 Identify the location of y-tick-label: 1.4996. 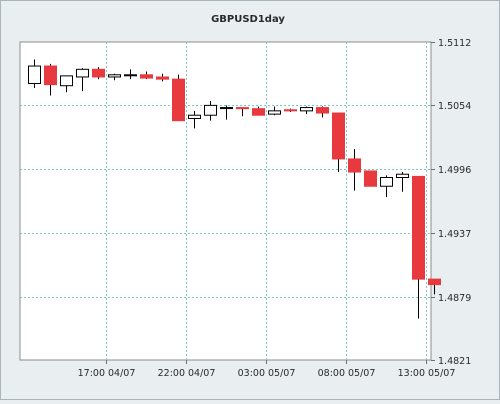
(454, 170).